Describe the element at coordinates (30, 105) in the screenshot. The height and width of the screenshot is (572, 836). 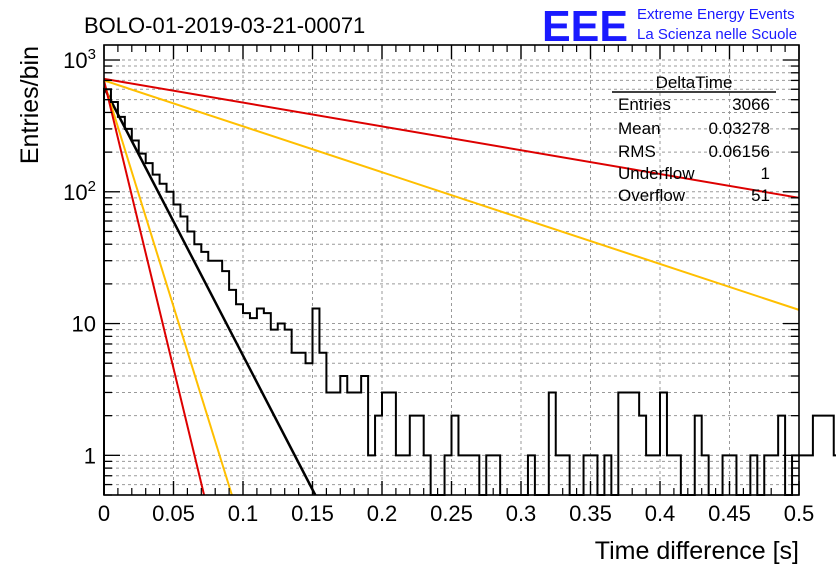
I see `y-axis-label: Entries/bin` at that location.